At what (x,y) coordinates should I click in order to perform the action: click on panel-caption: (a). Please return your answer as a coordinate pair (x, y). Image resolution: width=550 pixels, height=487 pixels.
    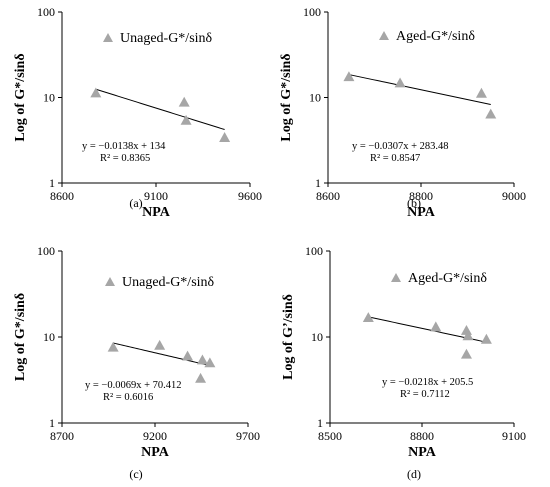
    Looking at the image, I should click on (135, 203).